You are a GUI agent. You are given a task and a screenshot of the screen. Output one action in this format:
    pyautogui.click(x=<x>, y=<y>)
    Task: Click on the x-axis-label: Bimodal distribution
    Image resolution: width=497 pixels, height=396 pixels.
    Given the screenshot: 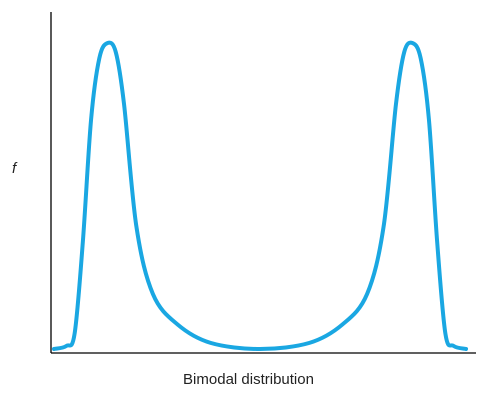 What is the action you would take?
    pyautogui.click(x=248, y=379)
    